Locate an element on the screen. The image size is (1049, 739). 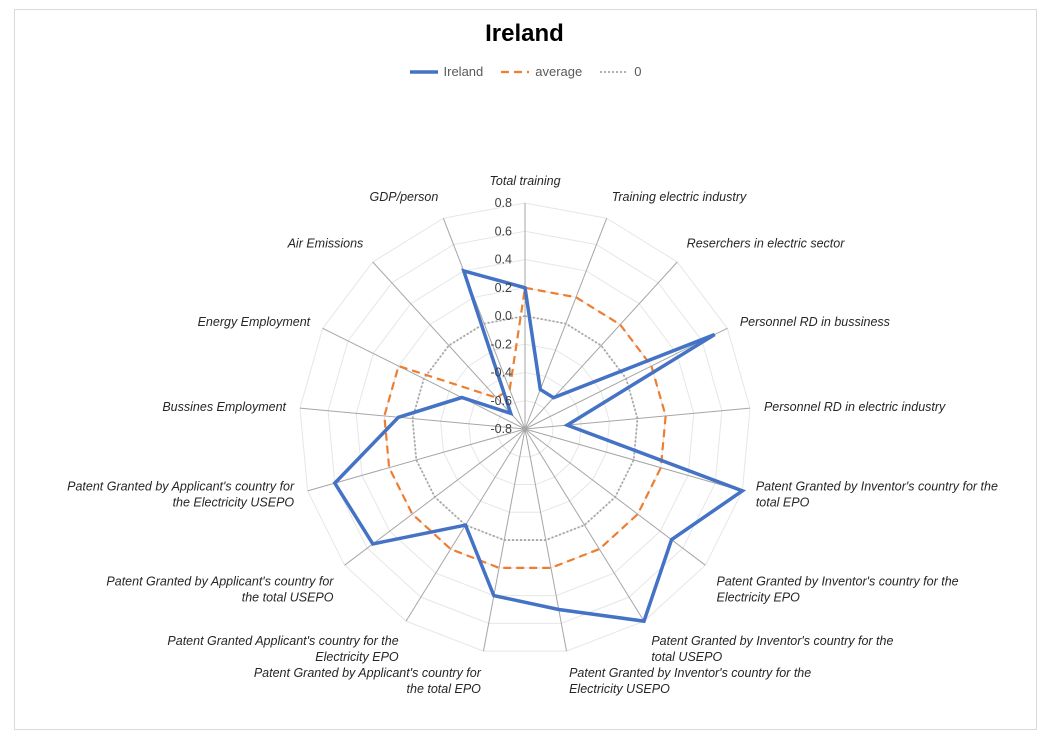
category-label: Total training is located at coordinates (524, 181).